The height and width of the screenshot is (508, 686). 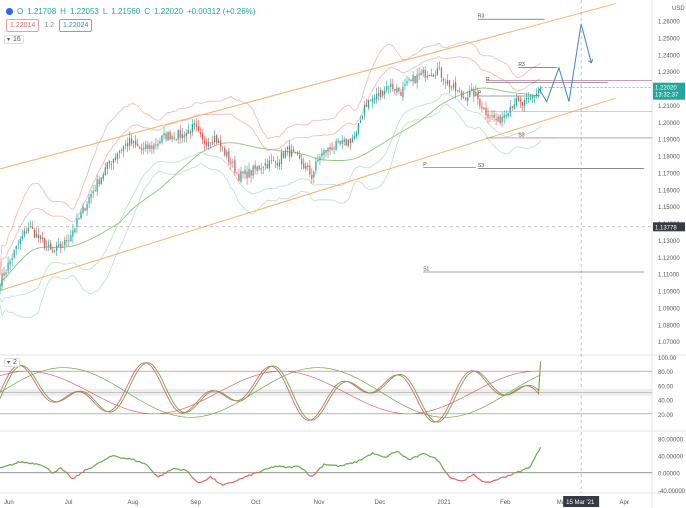 What do you see at coordinates (23, 25) in the screenshot?
I see `bid-badge: 1.22014` at bounding box center [23, 25].